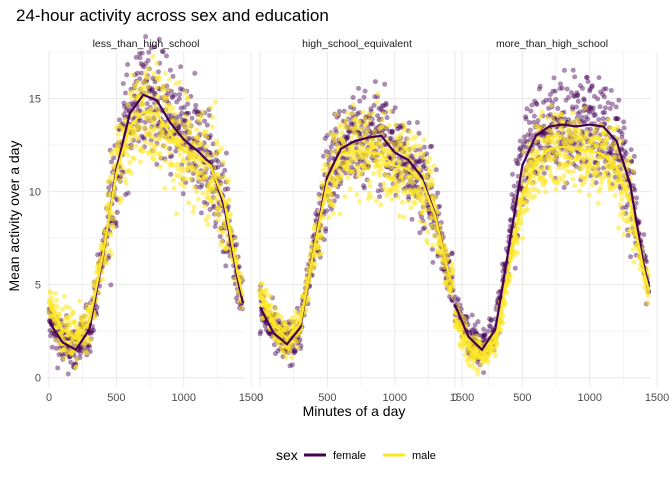 The height and width of the screenshot is (485, 672). Describe the element at coordinates (116, 398) in the screenshot. I see `x-tick-label: 500` at that location.